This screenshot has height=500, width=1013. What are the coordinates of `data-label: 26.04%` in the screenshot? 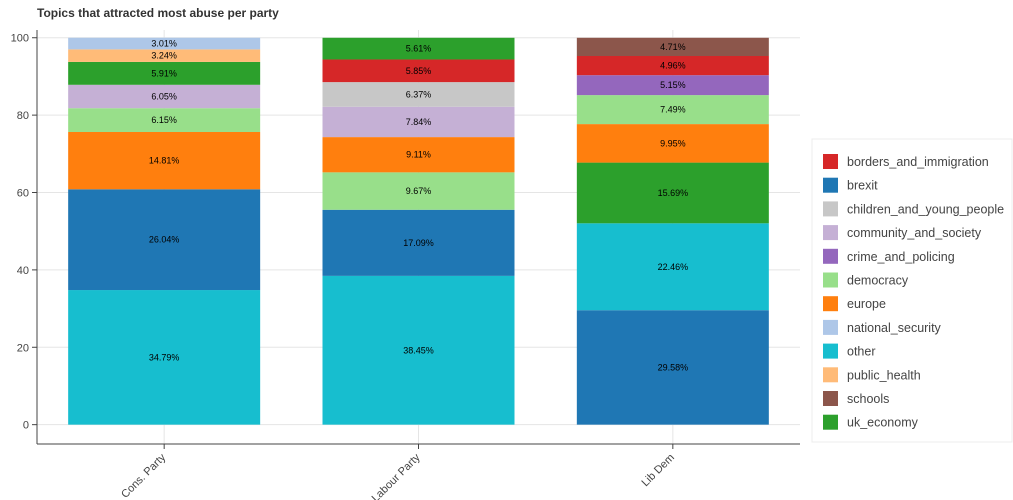 It's located at (164, 240).